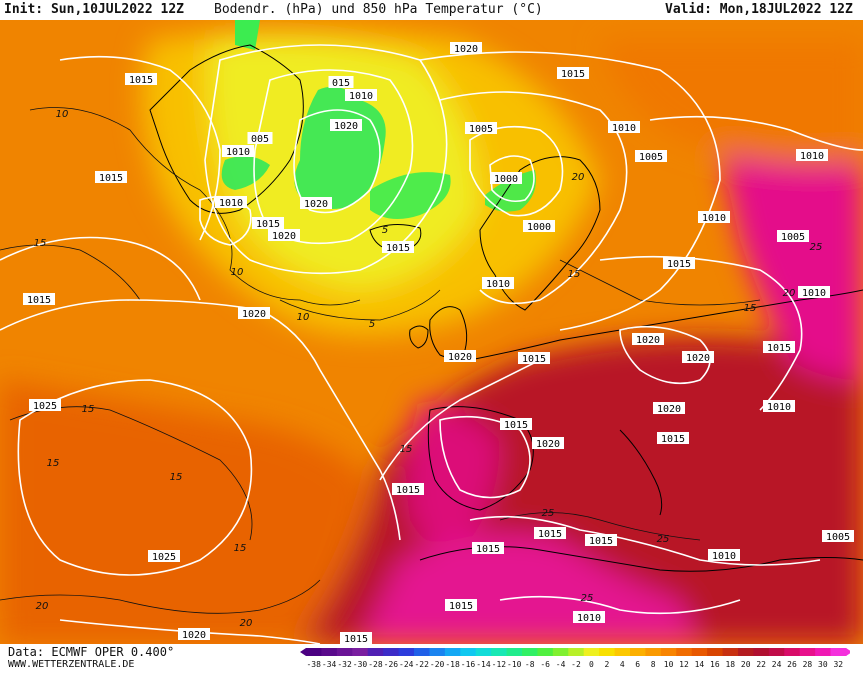 The width and height of the screenshot is (863, 674). I want to click on legend-tick: -26, so click(391, 664).